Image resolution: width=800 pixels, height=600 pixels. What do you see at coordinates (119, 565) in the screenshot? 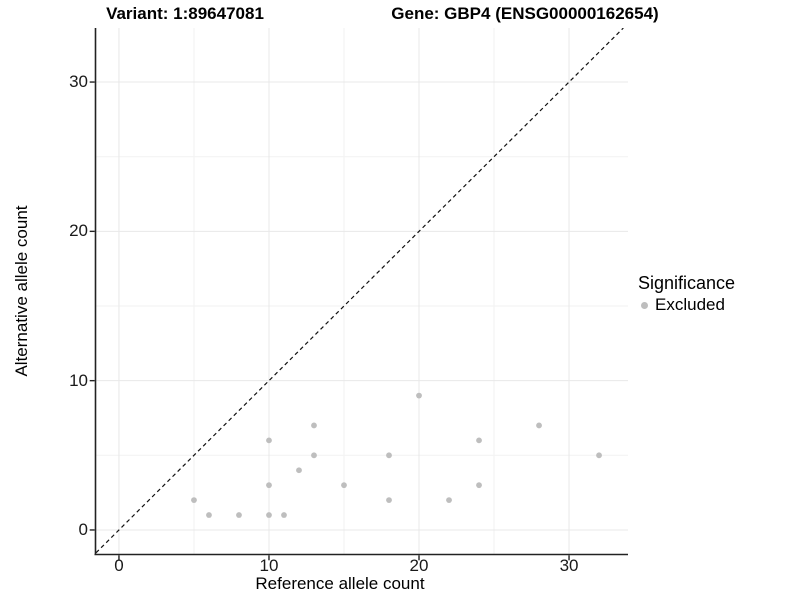
I see `x-tick-label: 0` at bounding box center [119, 565].